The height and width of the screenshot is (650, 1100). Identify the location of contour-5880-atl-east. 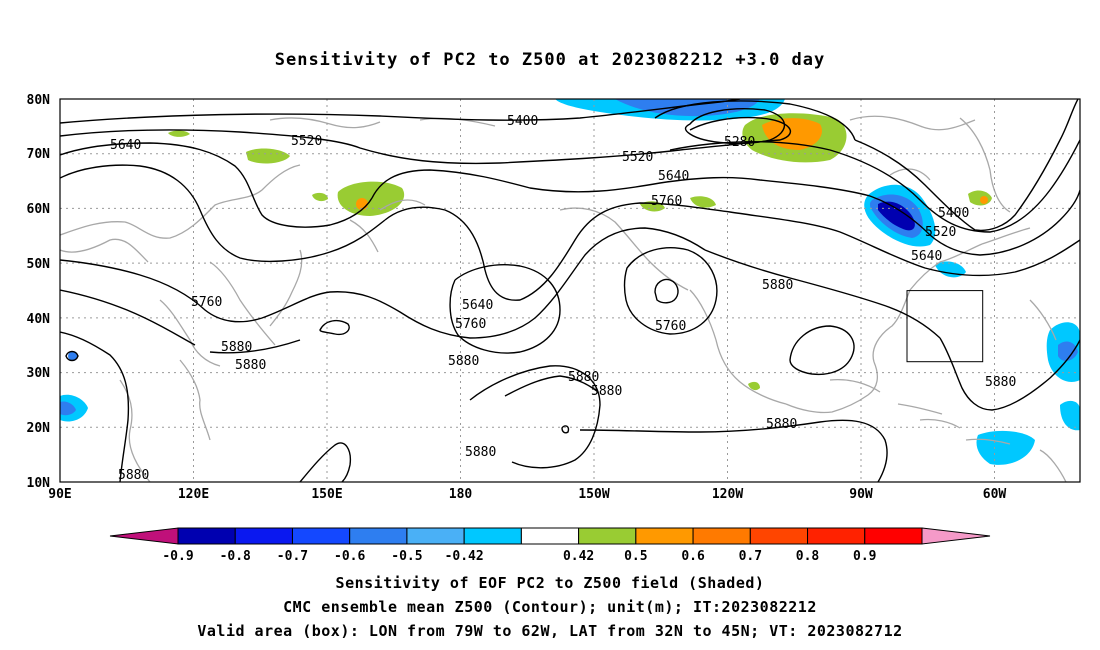
(1009, 374).